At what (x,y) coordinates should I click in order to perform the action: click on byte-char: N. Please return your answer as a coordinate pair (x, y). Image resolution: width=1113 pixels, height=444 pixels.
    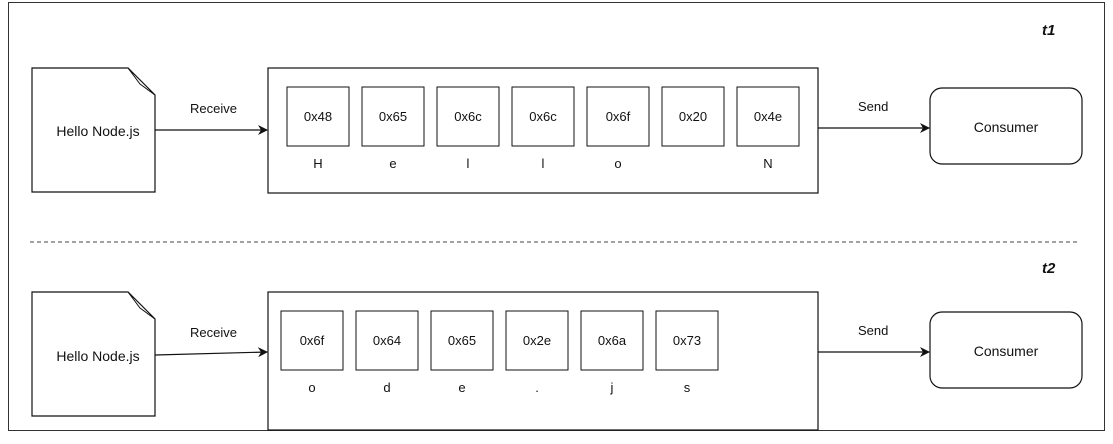
    Looking at the image, I should click on (768, 163).